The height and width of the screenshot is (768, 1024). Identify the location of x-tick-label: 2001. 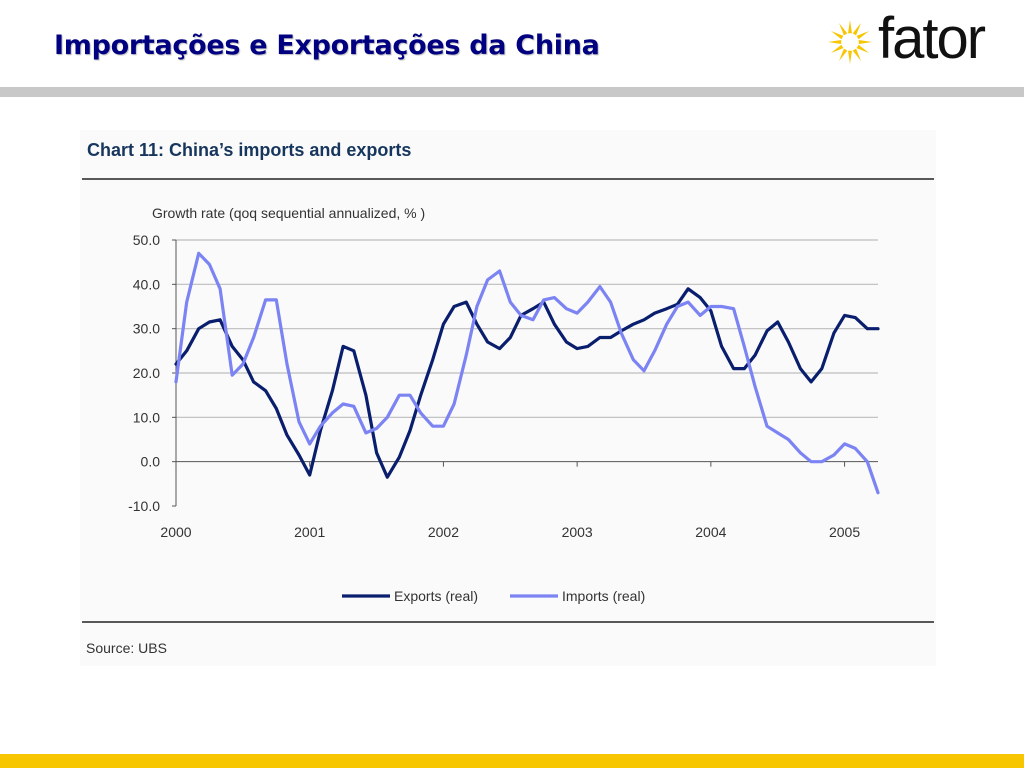
(309, 532).